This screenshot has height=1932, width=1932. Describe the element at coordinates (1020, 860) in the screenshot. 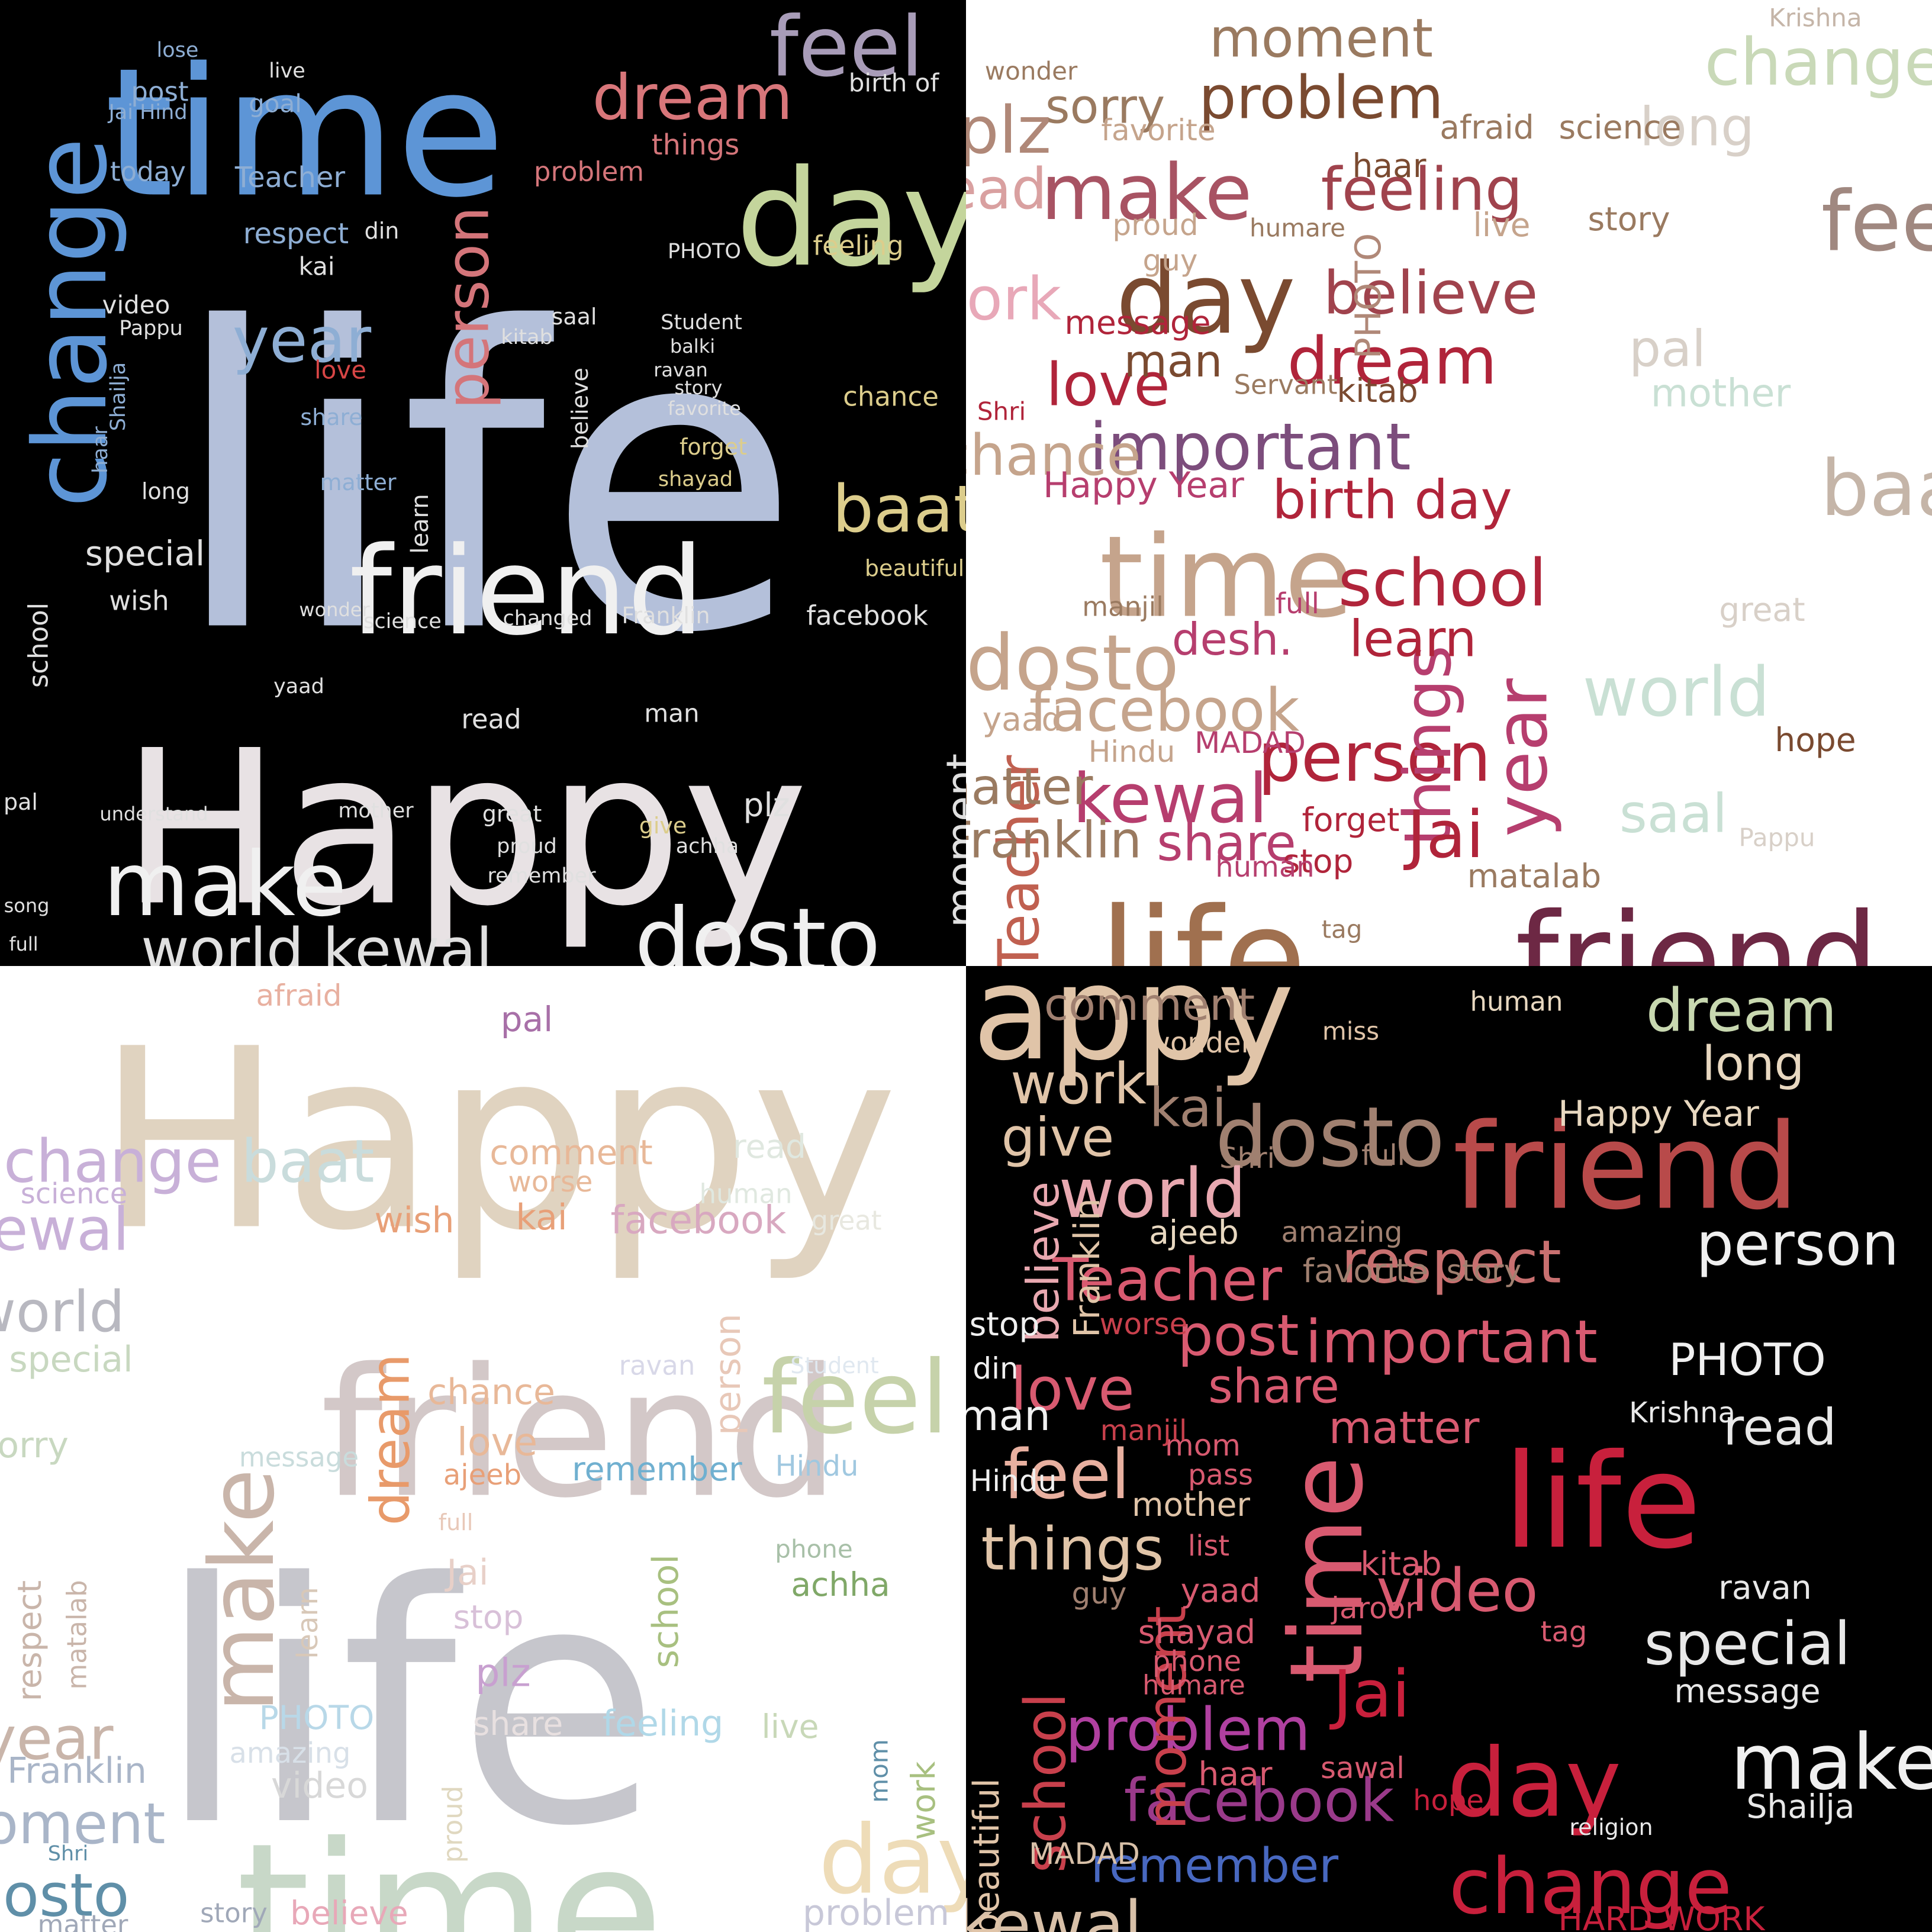

I see `cloud-word: Teacher` at that location.